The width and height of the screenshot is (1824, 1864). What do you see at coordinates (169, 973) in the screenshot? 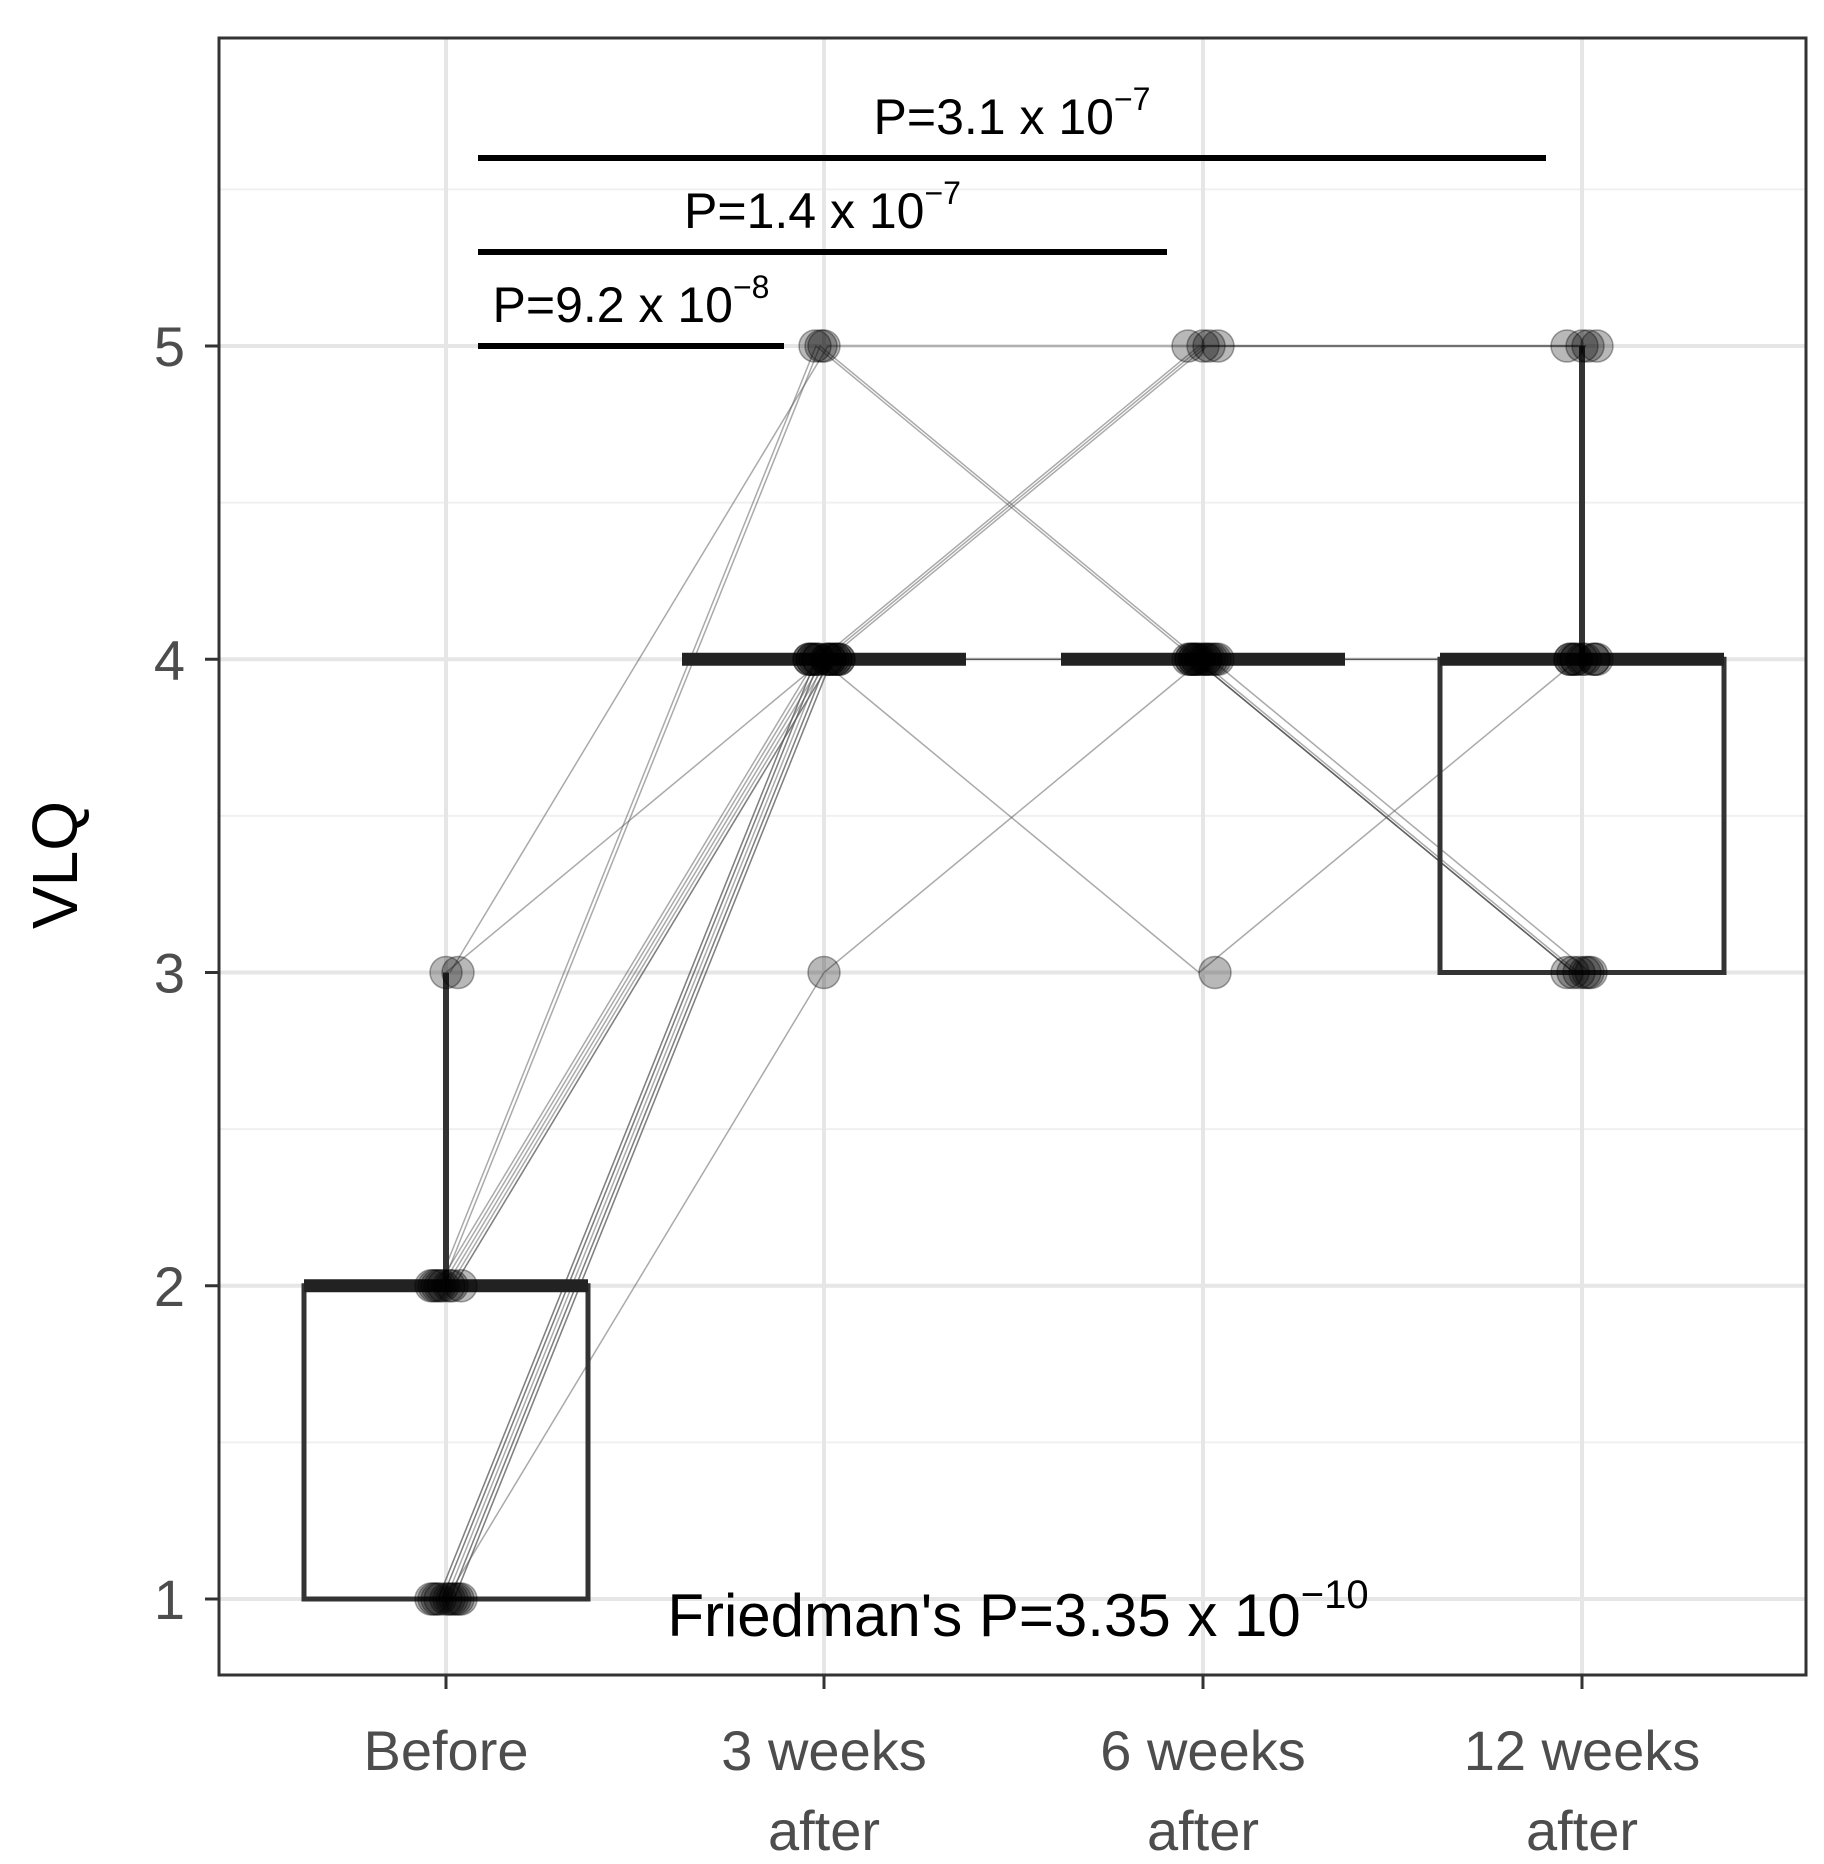
I see `y-tick-label: 3` at bounding box center [169, 973].